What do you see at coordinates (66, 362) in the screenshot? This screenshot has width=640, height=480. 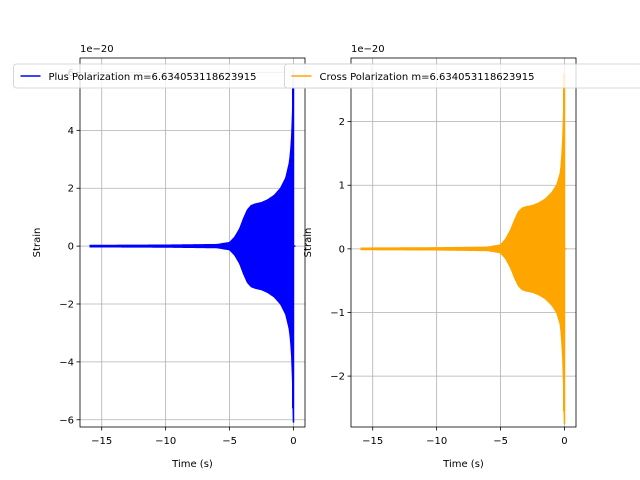 I see `y-tick-label: −4` at bounding box center [66, 362].